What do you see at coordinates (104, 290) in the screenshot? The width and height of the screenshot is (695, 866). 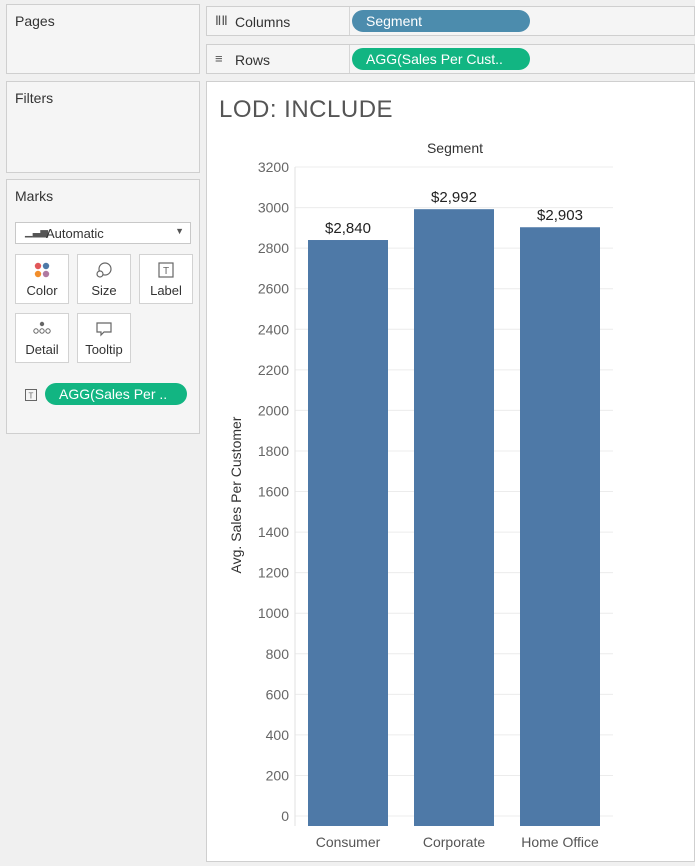 I see `size-label: Size` at bounding box center [104, 290].